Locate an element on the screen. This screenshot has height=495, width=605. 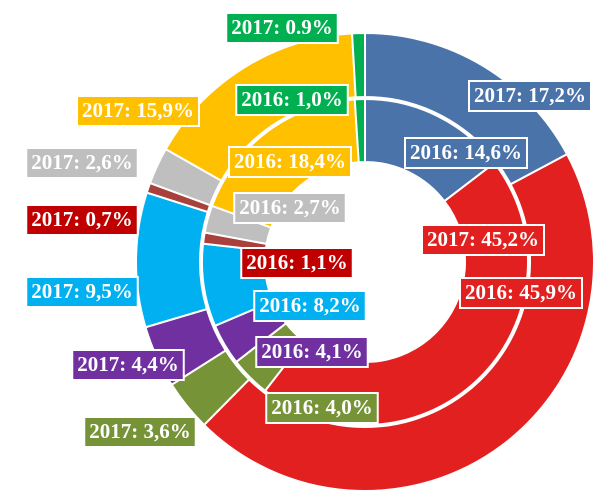
data-label: 2016: 45,9% is located at coordinates (521, 293).